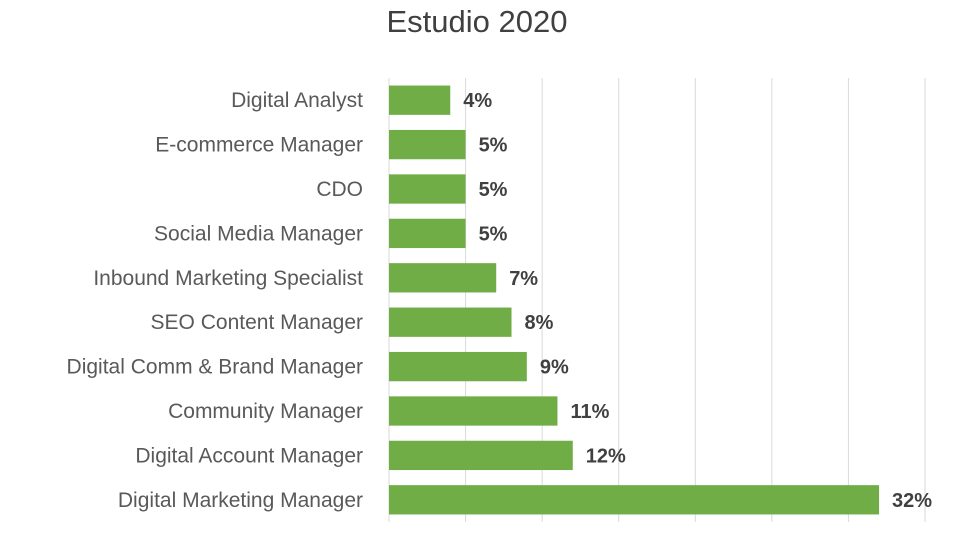 The height and width of the screenshot is (534, 954). What do you see at coordinates (265, 411) in the screenshot?
I see `category-label: Community Manager` at bounding box center [265, 411].